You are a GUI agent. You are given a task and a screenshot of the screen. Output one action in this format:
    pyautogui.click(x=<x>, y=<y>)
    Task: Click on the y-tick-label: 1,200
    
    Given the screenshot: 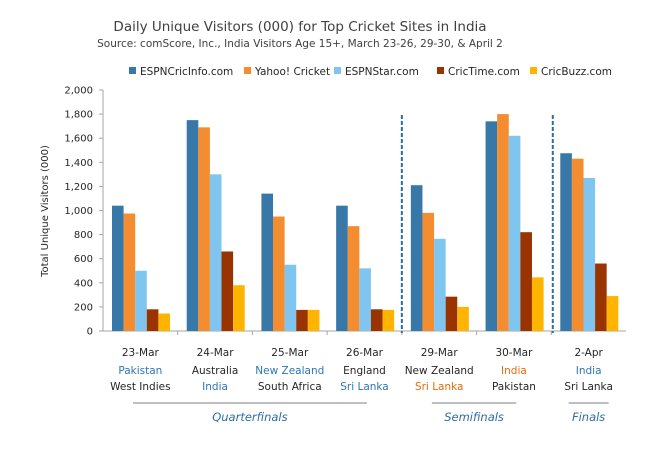 What is the action you would take?
    pyautogui.click(x=78, y=187)
    